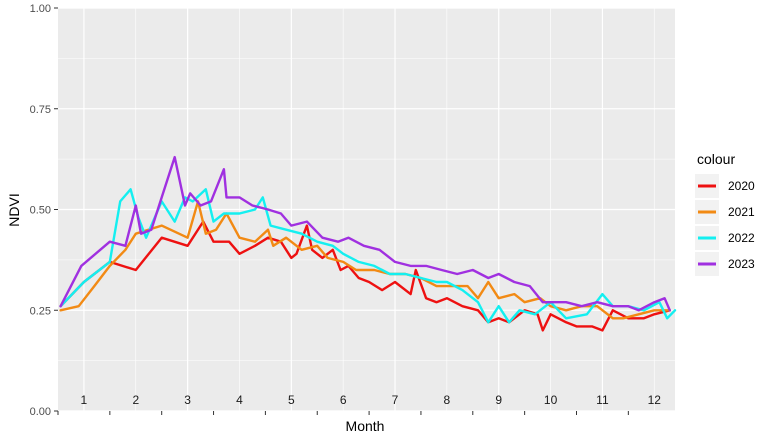 The width and height of the screenshot is (773, 442). I want to click on month-label: 3, so click(187, 400).